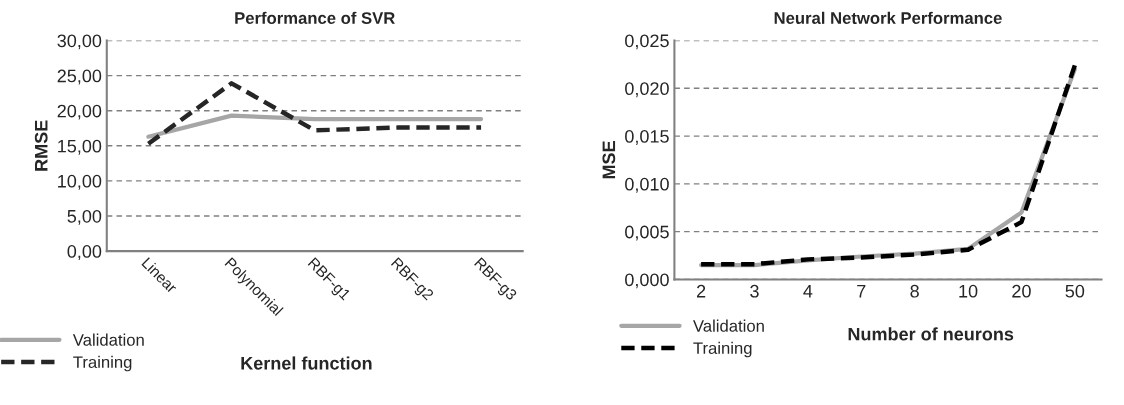 The image size is (1124, 405). I want to click on x-tick-label: 8, so click(914, 291).